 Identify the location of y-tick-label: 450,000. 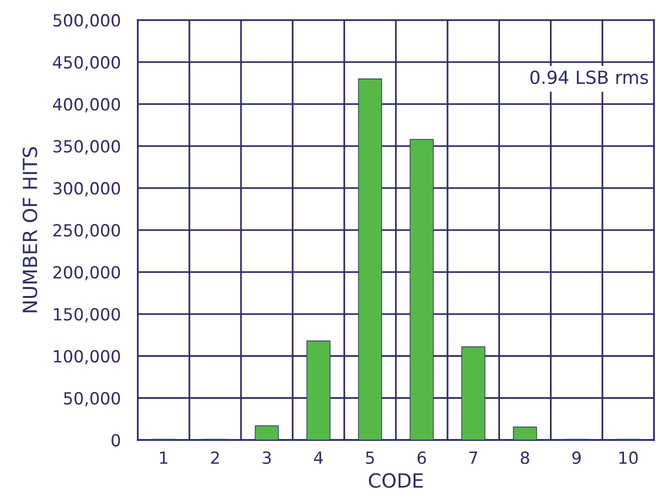
(86, 63).